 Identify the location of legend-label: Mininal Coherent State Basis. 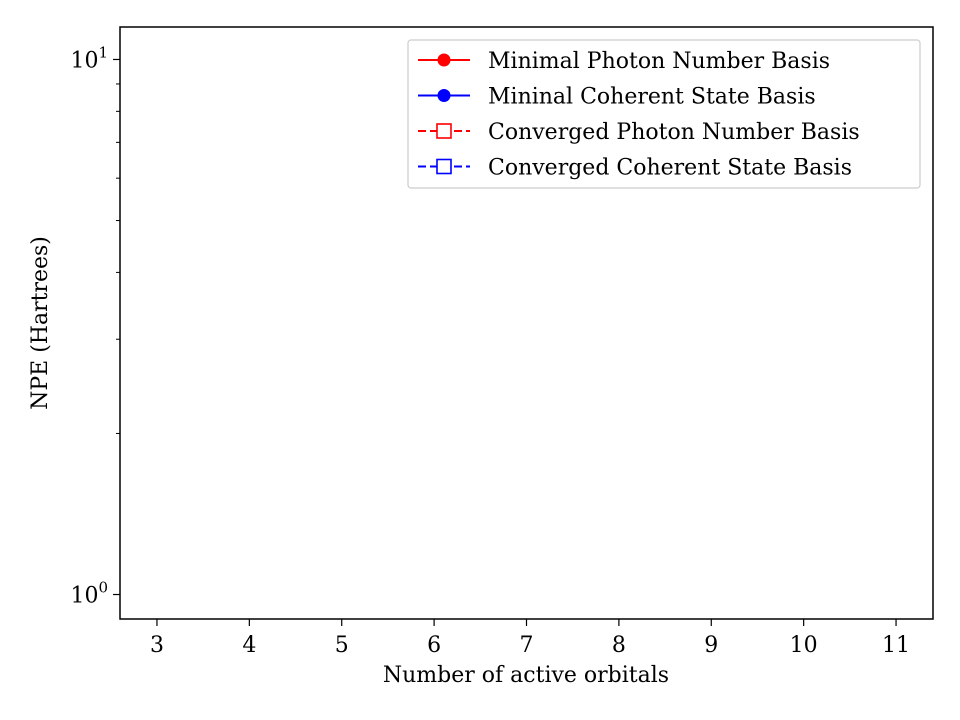
(652, 97).